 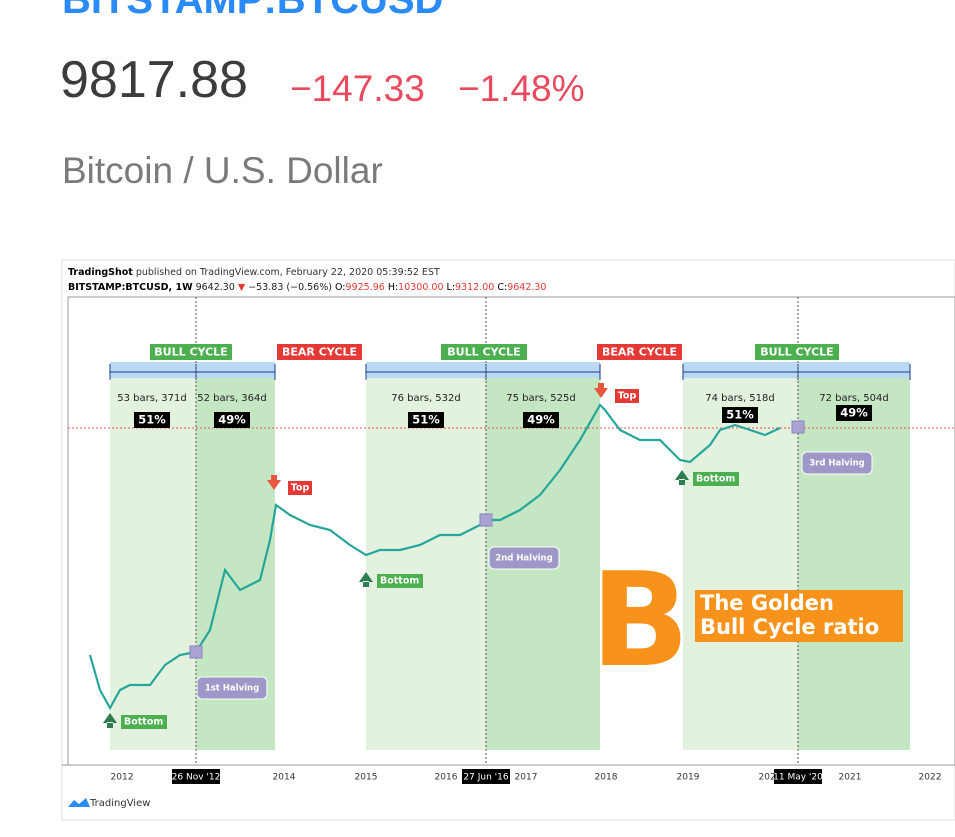 I want to click on change: −147.33, so click(x=357, y=88).